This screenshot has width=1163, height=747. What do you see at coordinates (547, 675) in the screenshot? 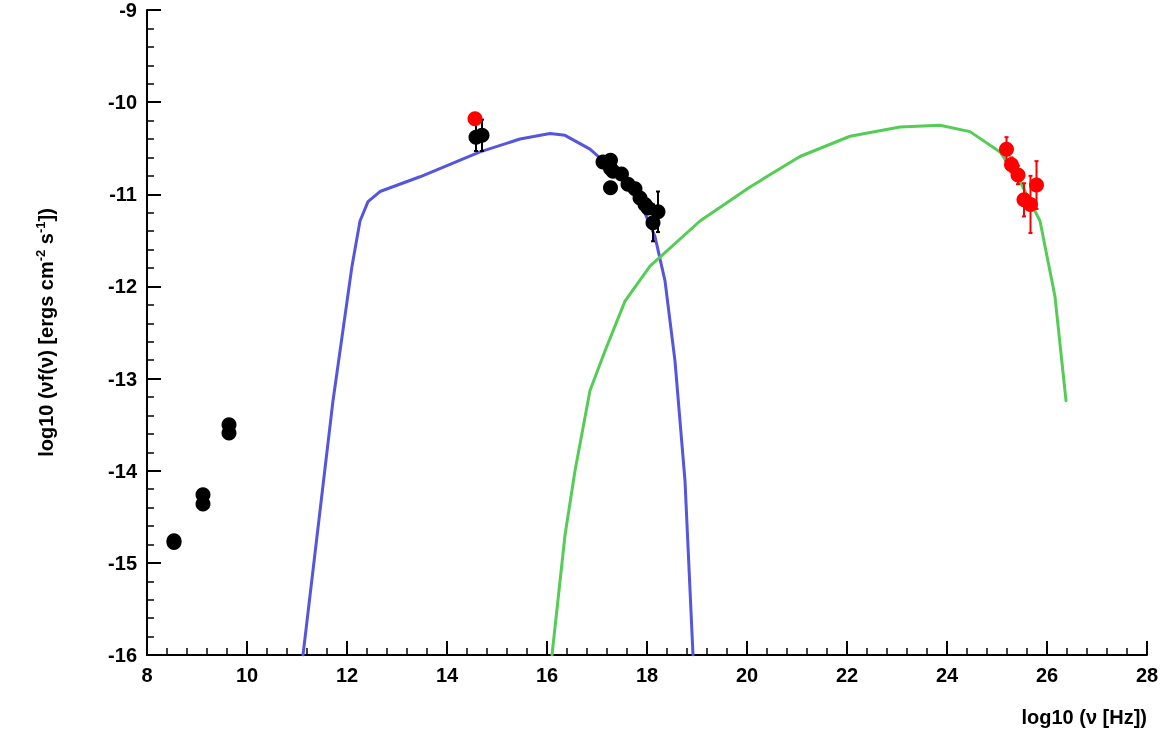
I see `x-tick-label: 16` at bounding box center [547, 675].